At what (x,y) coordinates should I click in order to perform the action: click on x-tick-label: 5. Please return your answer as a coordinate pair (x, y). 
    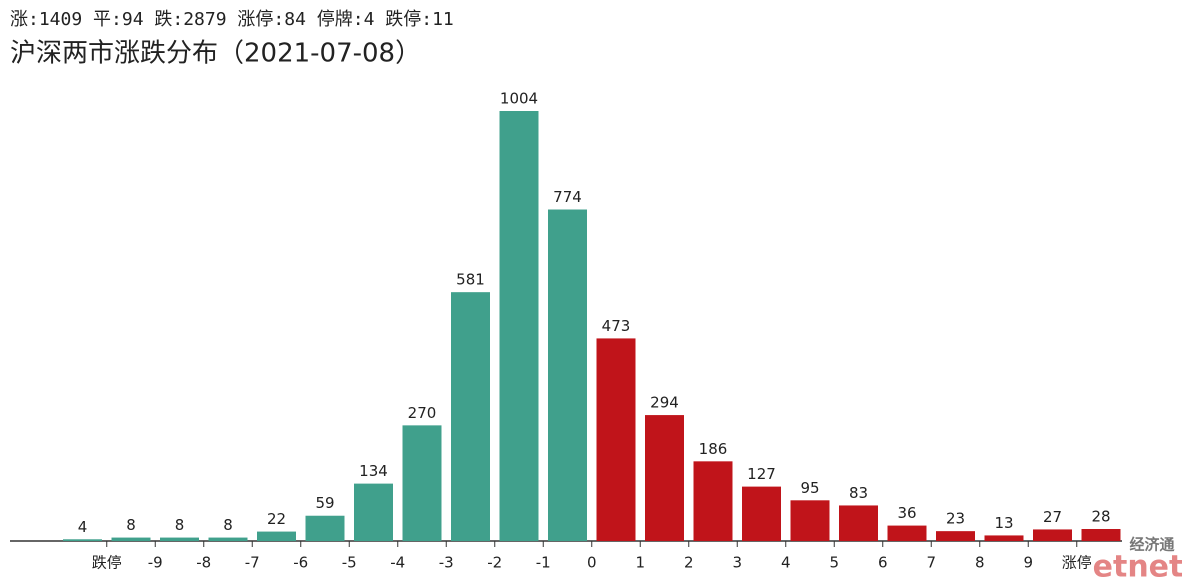
    Looking at the image, I should click on (834, 563).